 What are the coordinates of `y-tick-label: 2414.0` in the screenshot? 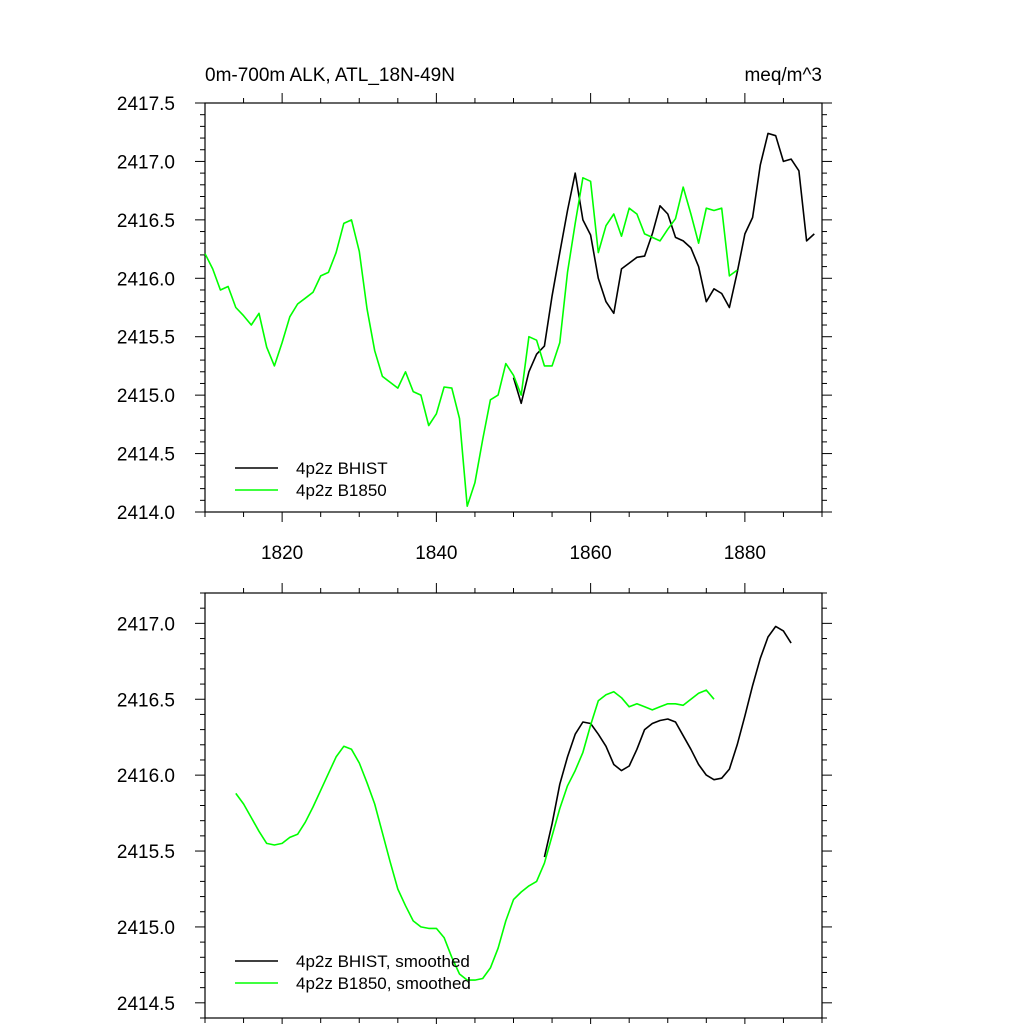 It's located at (146, 513).